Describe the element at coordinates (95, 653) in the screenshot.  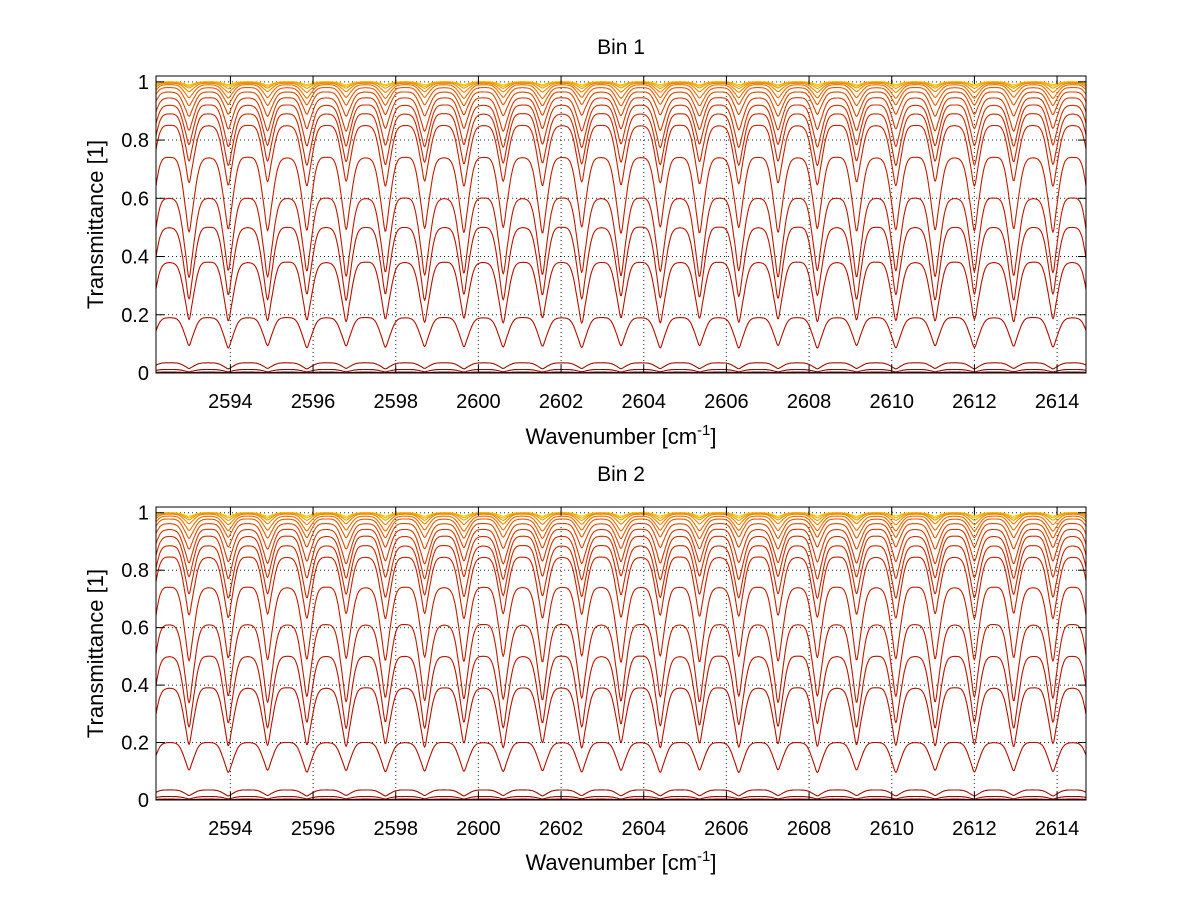
I see `chart-2-y-axis-label: Transmittance [1]` at that location.